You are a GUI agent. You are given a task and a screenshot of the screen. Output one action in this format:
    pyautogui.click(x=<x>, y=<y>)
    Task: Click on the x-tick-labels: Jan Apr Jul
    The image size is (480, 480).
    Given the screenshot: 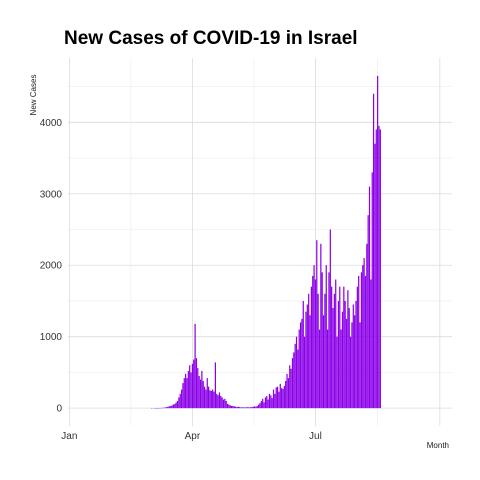 What is the action you would take?
    pyautogui.click(x=191, y=436)
    